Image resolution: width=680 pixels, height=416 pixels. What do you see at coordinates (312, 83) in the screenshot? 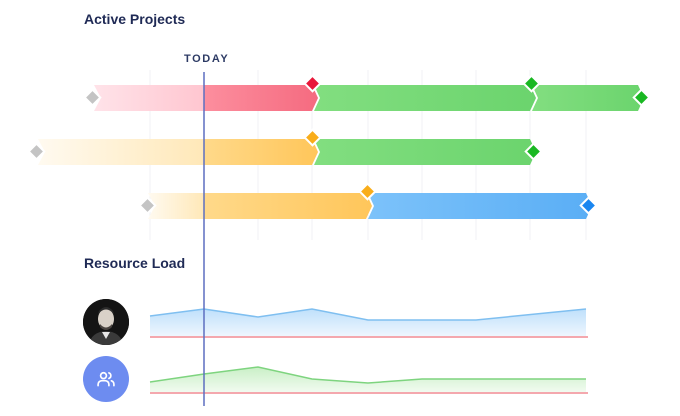
I see `milestone-red-diamond` at bounding box center [312, 83].